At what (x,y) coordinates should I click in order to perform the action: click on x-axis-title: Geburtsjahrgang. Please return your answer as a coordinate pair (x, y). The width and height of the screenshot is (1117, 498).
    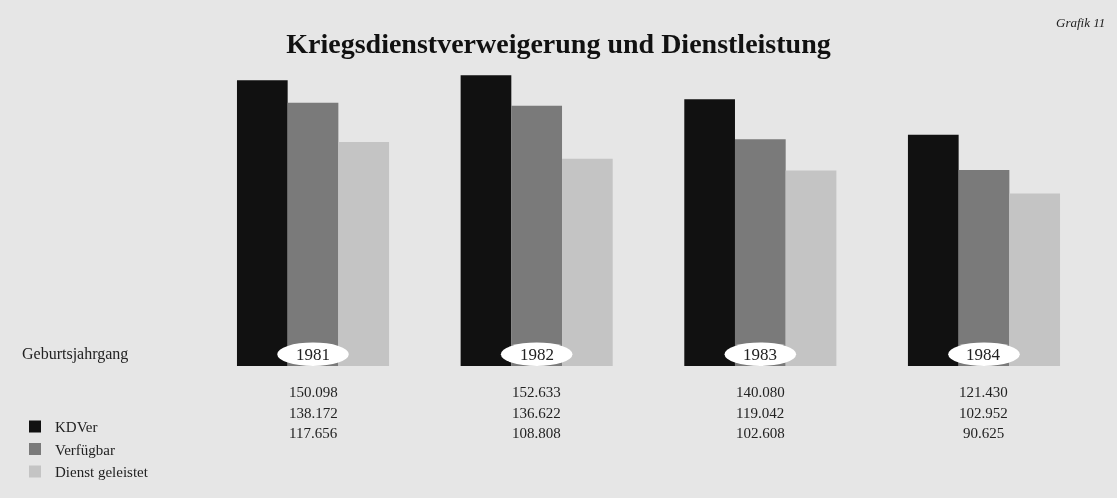
    Looking at the image, I should click on (75, 354).